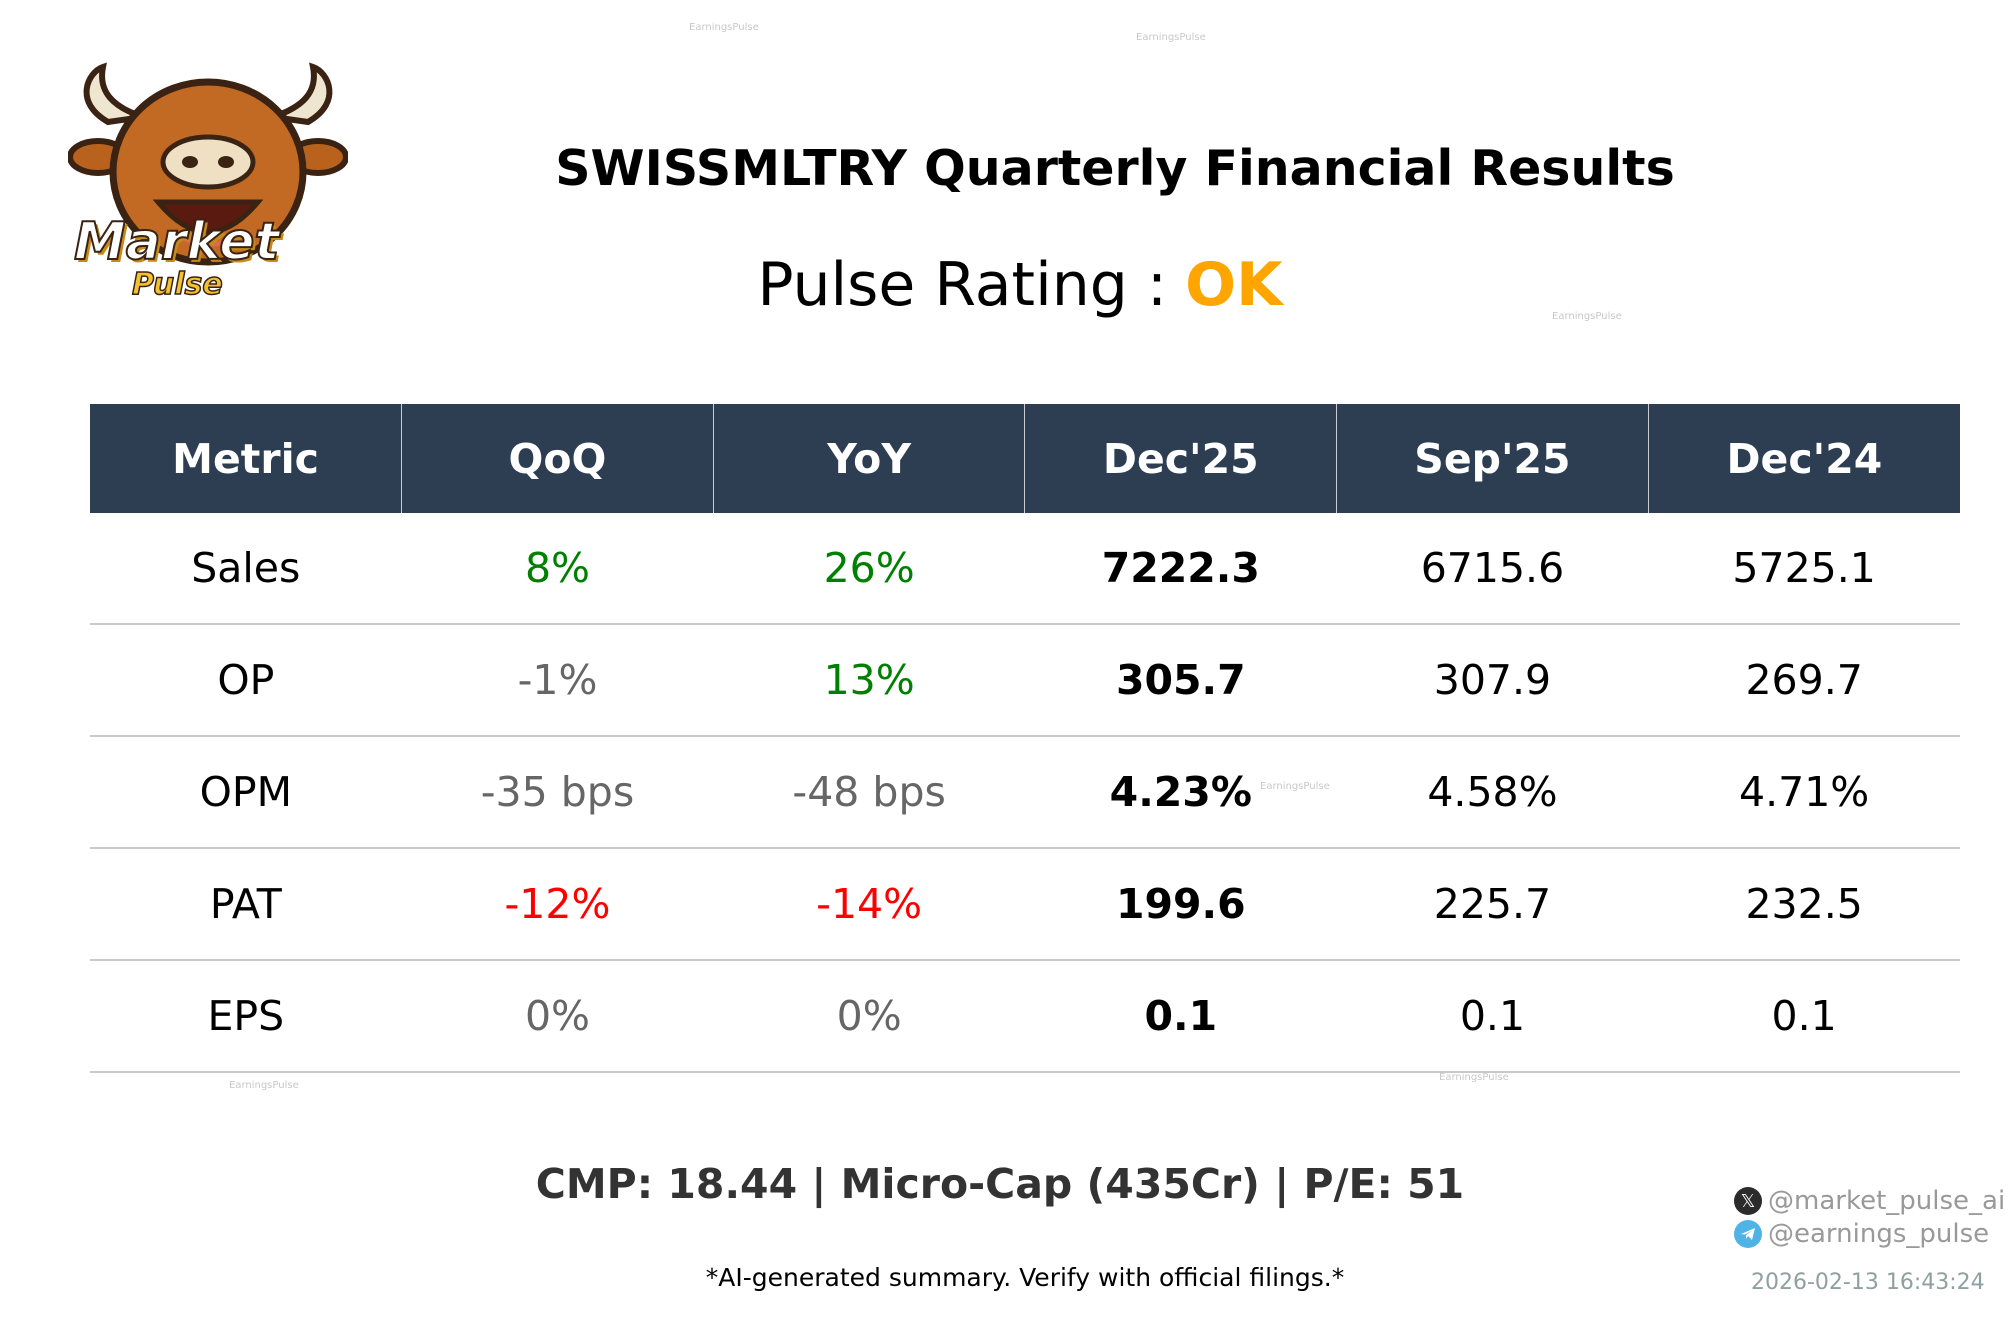 The width and height of the screenshot is (2016, 1318). What do you see at coordinates (557, 458) in the screenshot?
I see `header-qoq: QoQ` at bounding box center [557, 458].